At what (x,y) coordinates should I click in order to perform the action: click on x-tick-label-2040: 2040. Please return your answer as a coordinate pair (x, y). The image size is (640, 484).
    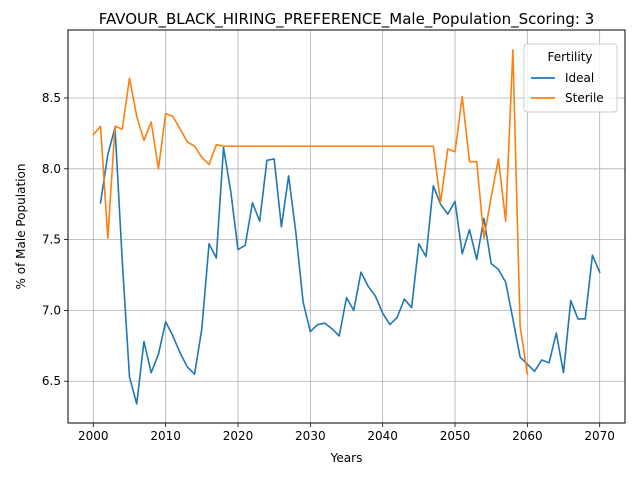
    Looking at the image, I should click on (382, 436).